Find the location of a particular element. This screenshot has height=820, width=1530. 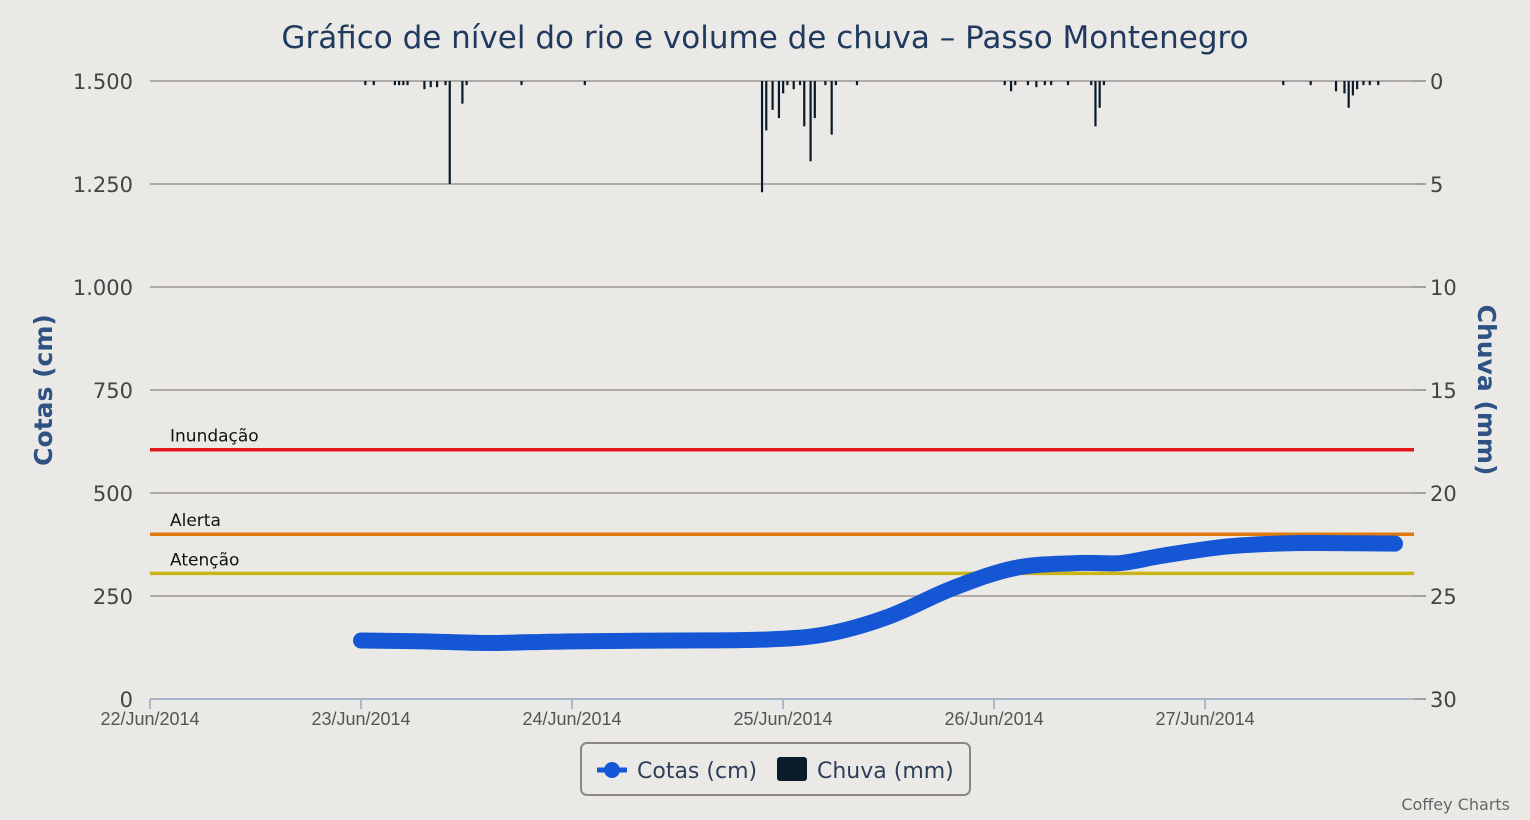

river-level-line is located at coordinates (878, 593).